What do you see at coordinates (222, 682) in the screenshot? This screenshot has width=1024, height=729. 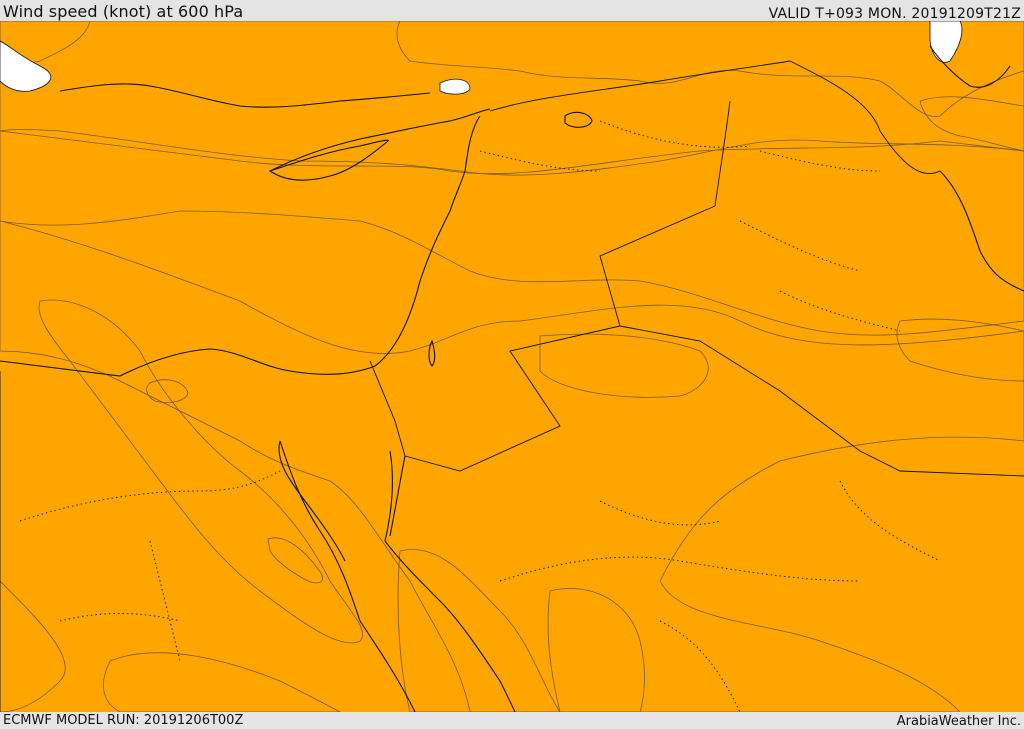 I see `band-3-sw2-area` at bounding box center [222, 682].